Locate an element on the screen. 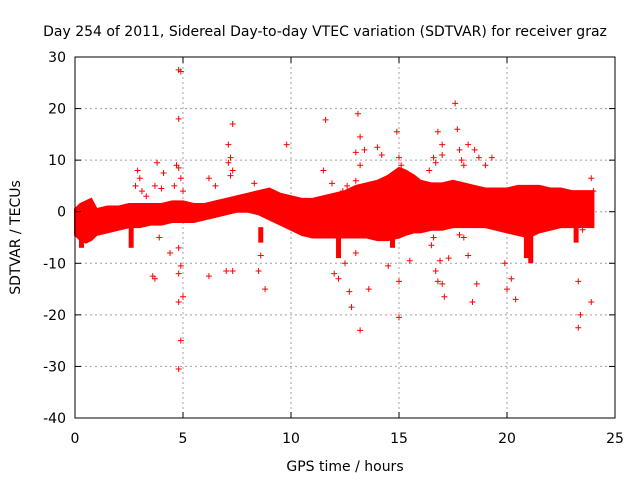  x-tick-label: 5 is located at coordinates (183, 439).